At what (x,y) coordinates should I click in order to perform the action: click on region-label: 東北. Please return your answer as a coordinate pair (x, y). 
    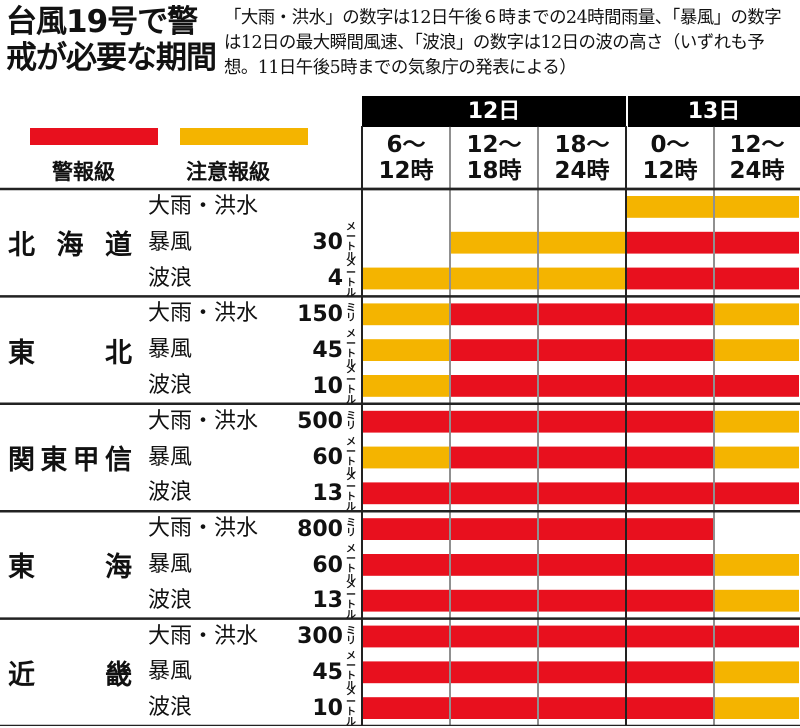
    Looking at the image, I should click on (70, 349).